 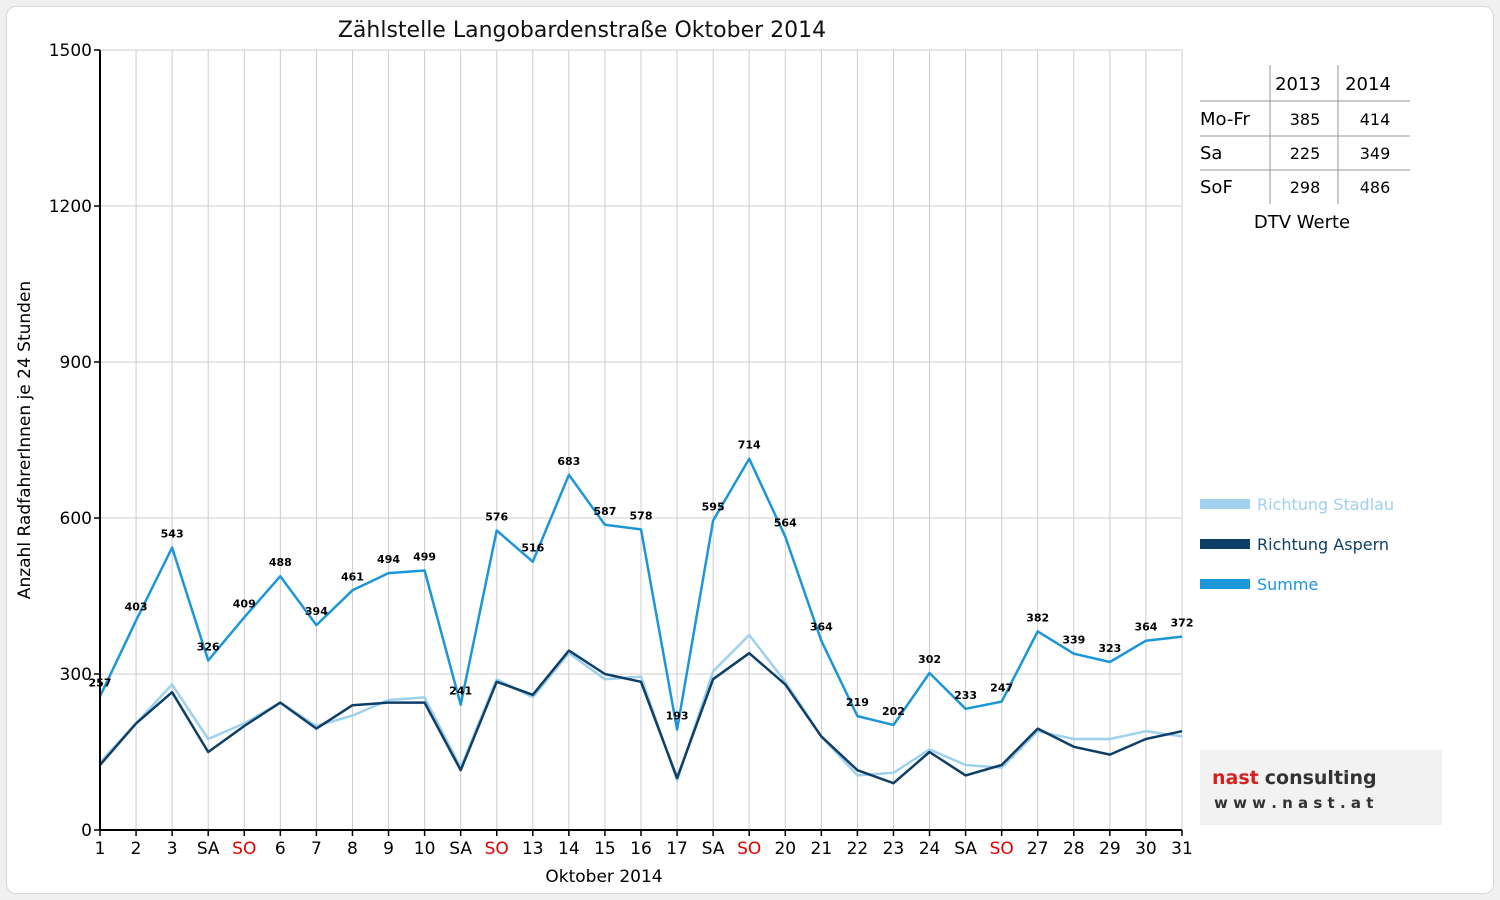 I want to click on y-tick-label: 0, so click(x=86, y=831).